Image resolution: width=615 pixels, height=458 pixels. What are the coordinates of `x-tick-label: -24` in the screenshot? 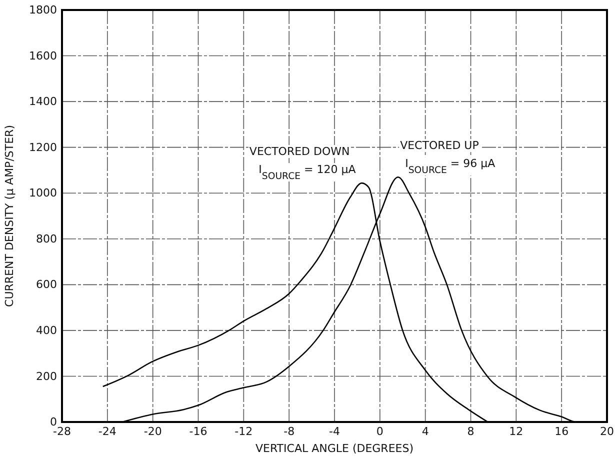 It's located at (107, 431).